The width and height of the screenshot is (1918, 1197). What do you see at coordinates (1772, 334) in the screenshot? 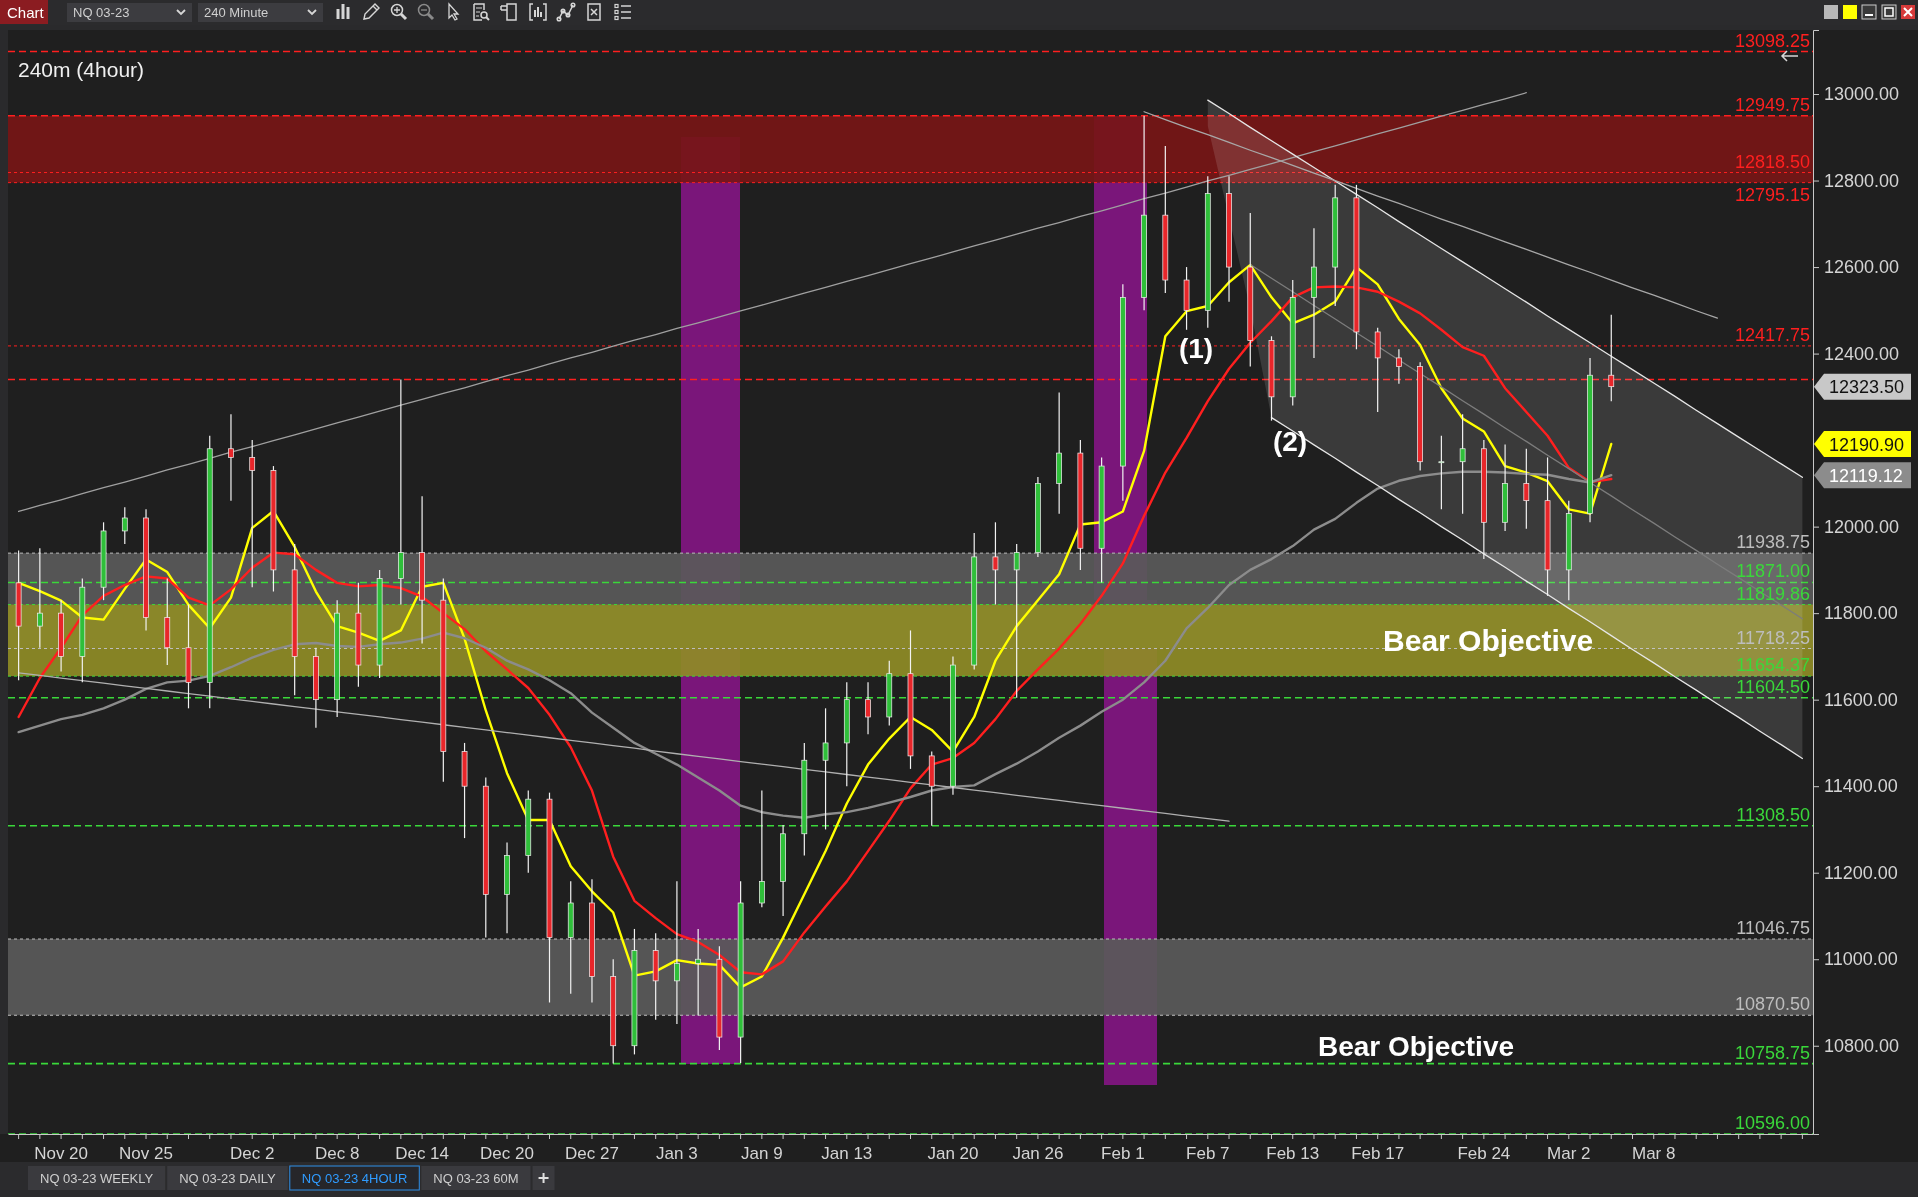
I see `ref-line-label: 12417.75` at bounding box center [1772, 334].